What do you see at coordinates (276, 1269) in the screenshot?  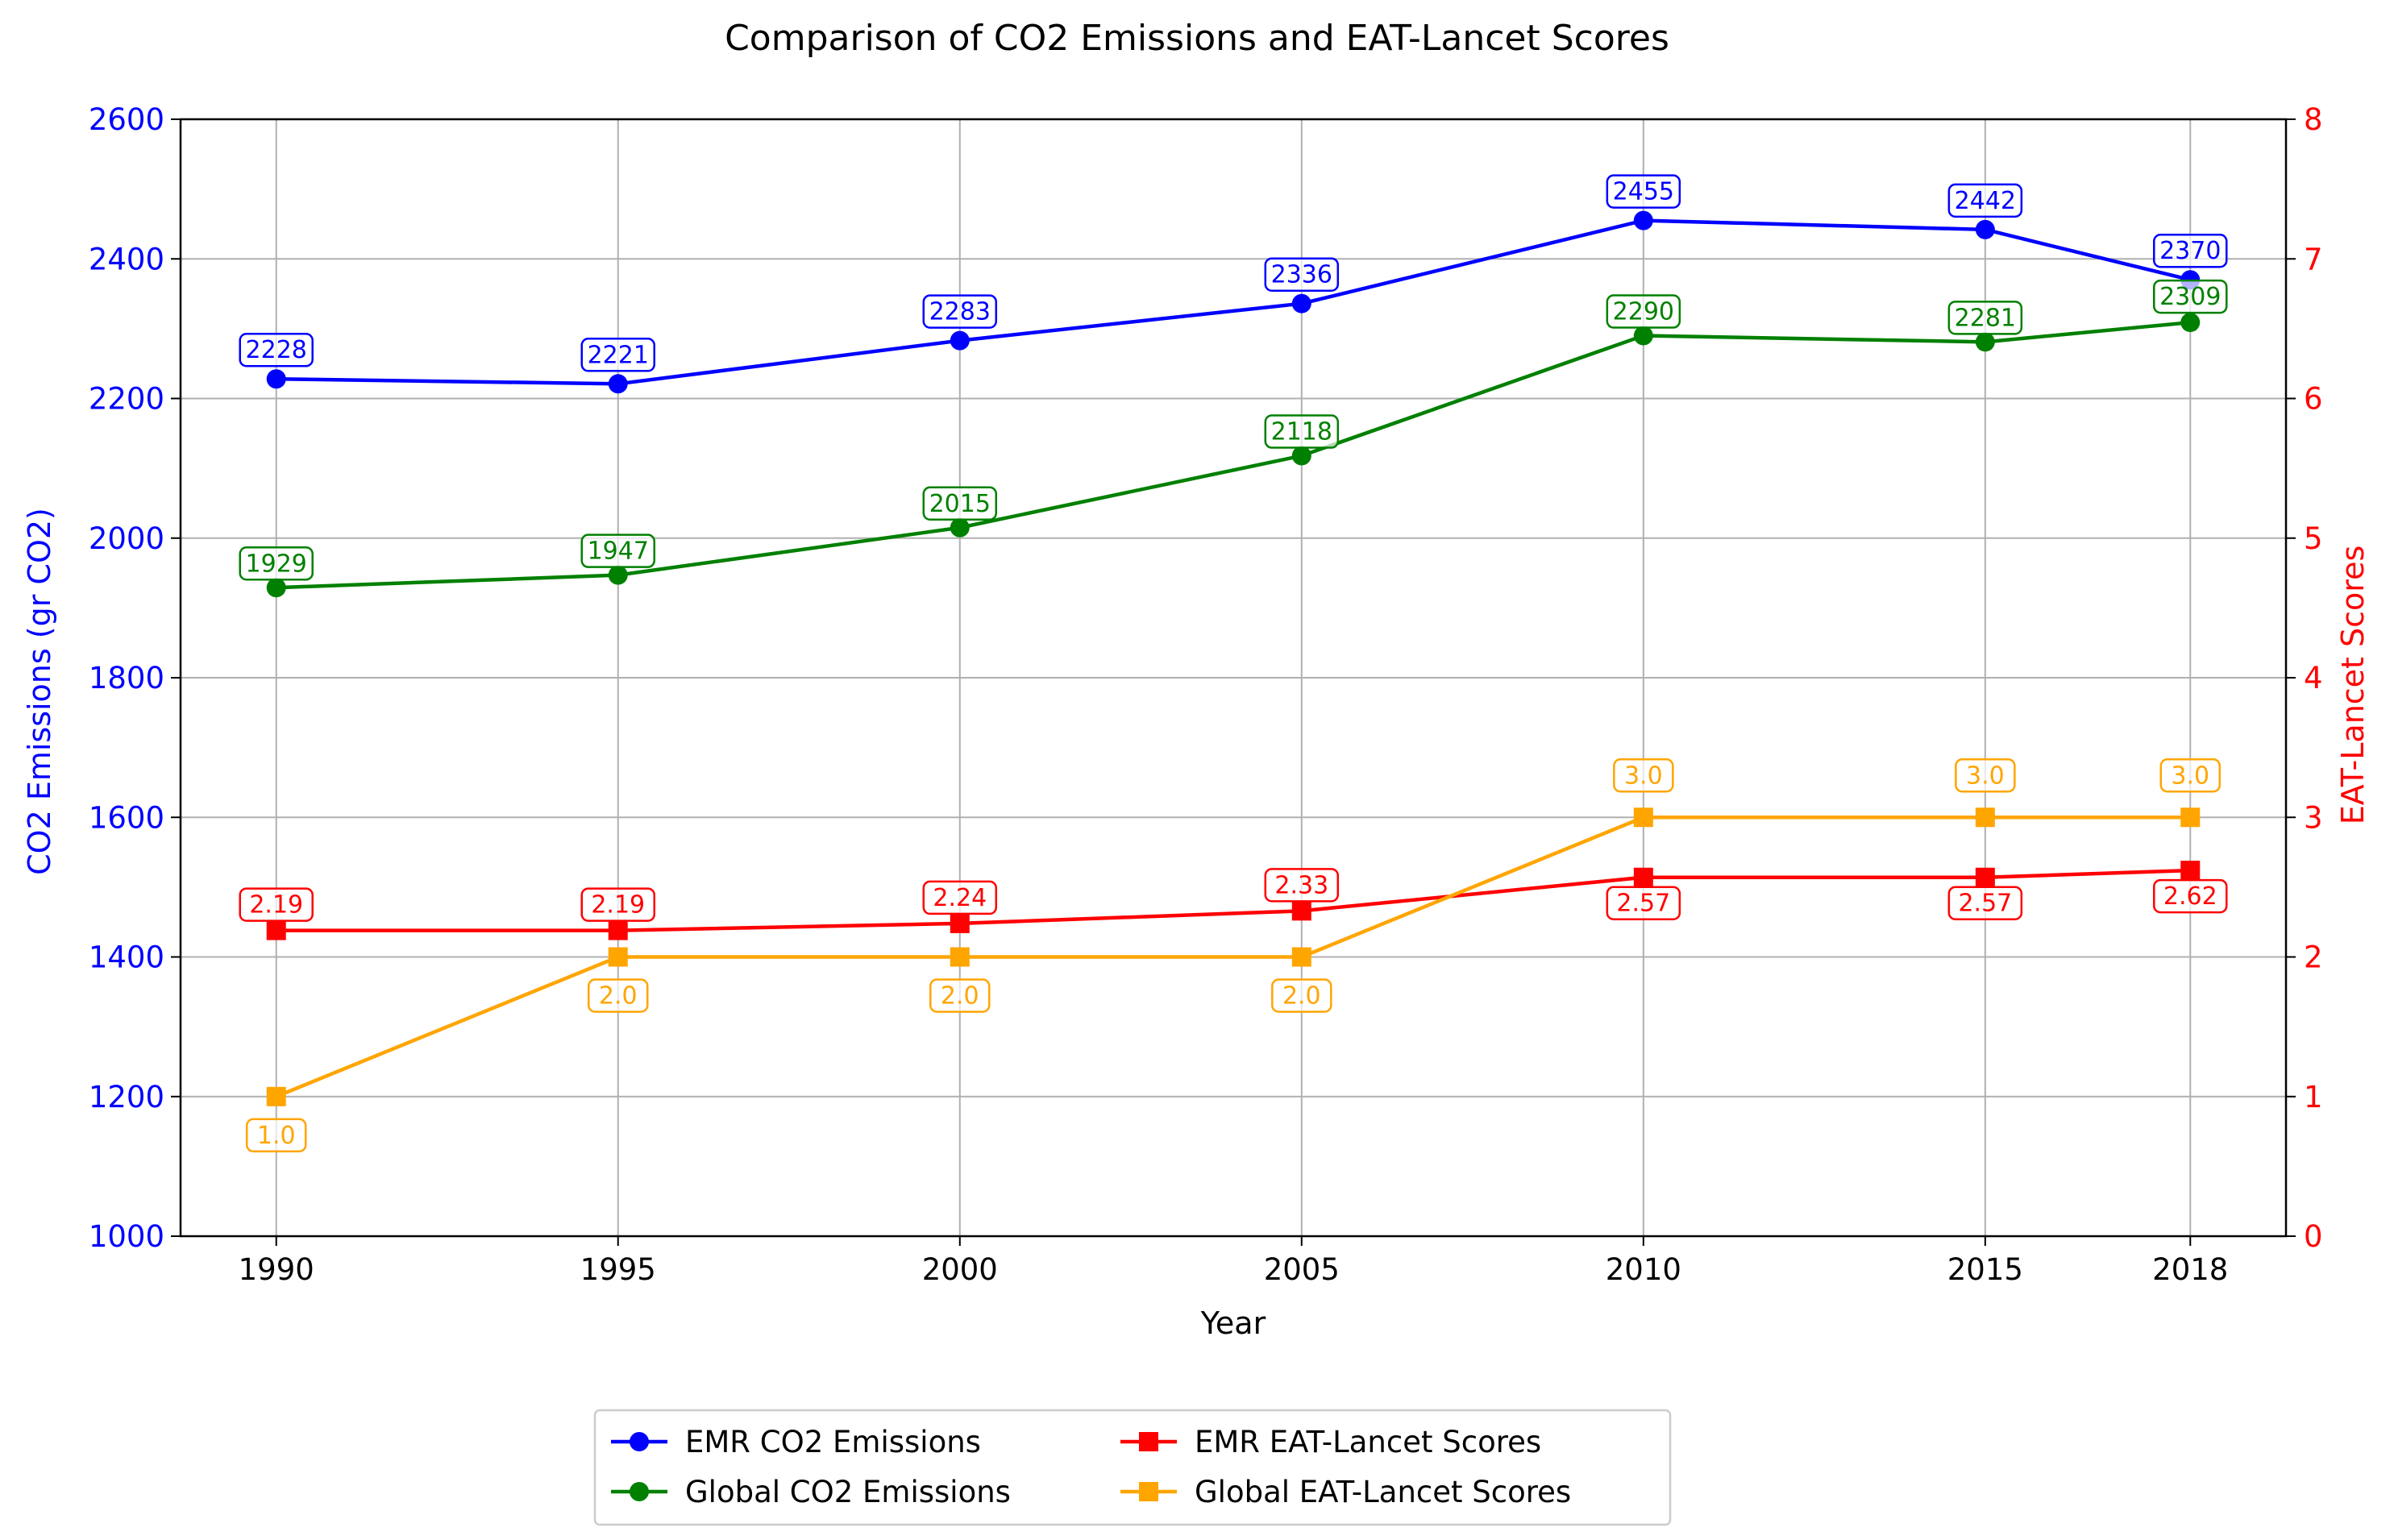 I see `x-tick-label: 1990` at bounding box center [276, 1269].